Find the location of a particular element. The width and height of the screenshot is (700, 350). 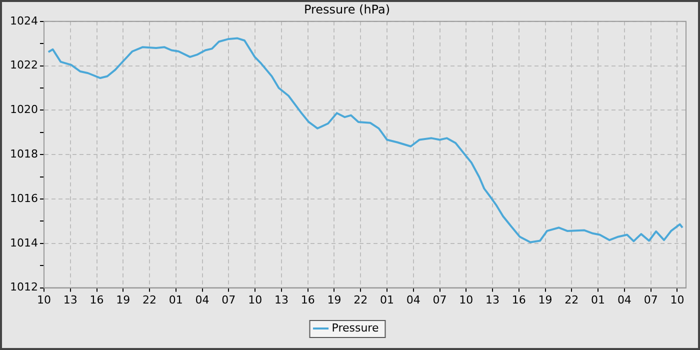

y-tick-label: 1018 is located at coordinates (24, 153).